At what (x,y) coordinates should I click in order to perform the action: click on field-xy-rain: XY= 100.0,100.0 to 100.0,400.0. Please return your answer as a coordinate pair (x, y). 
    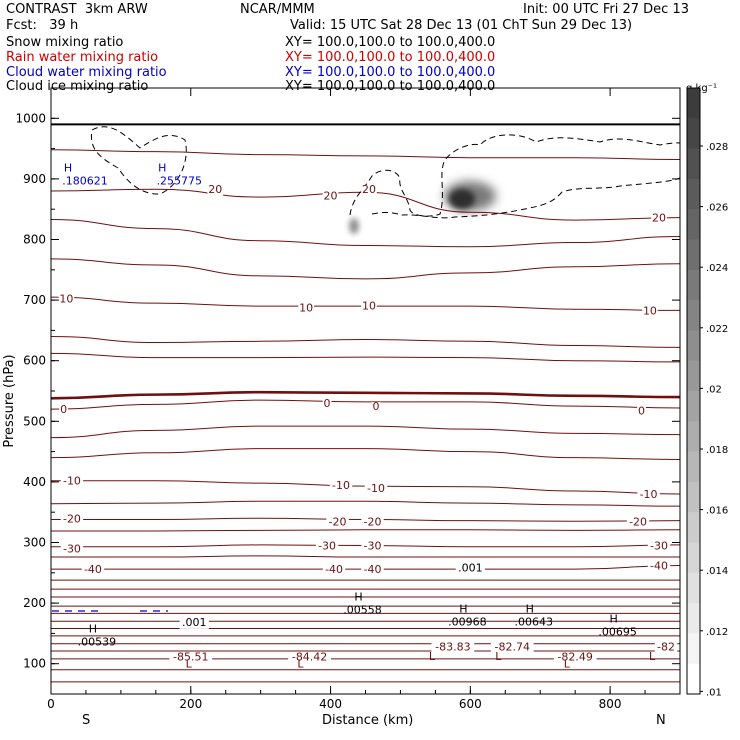
    Looking at the image, I should click on (390, 57).